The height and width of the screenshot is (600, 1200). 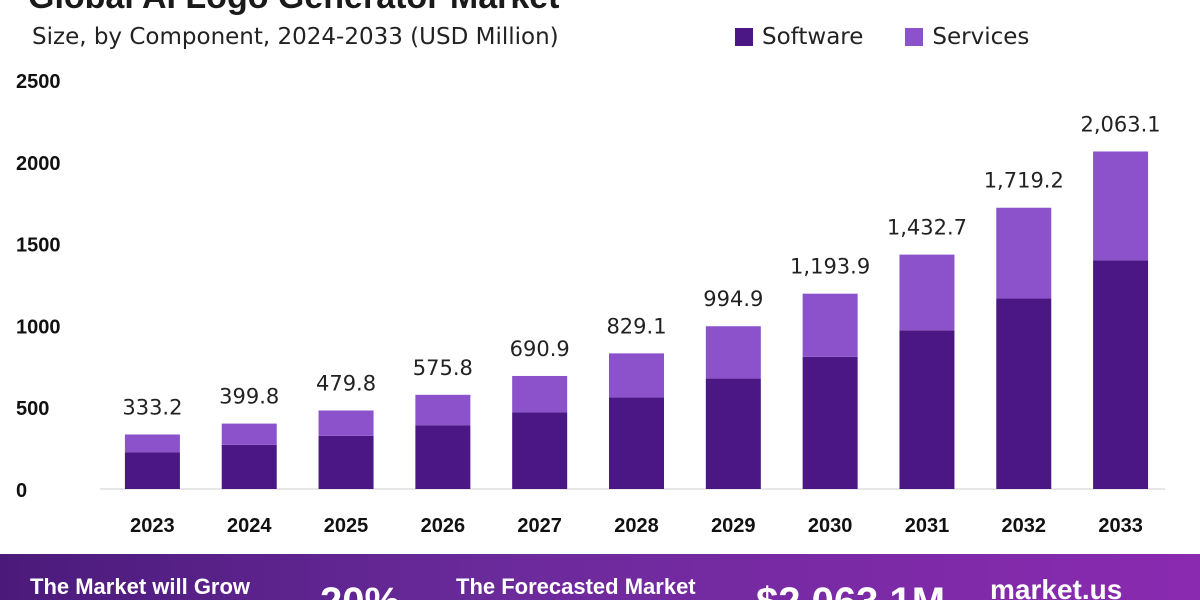 I want to click on total-label-2031: 1,432.7, so click(x=927, y=228).